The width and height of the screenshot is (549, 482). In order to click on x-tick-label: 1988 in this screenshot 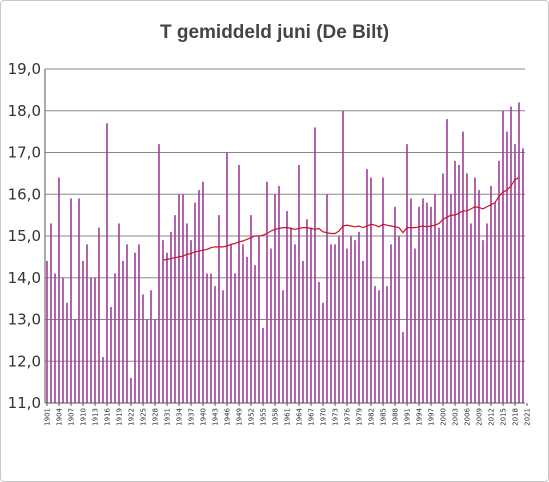, I will do `click(396, 417)`.